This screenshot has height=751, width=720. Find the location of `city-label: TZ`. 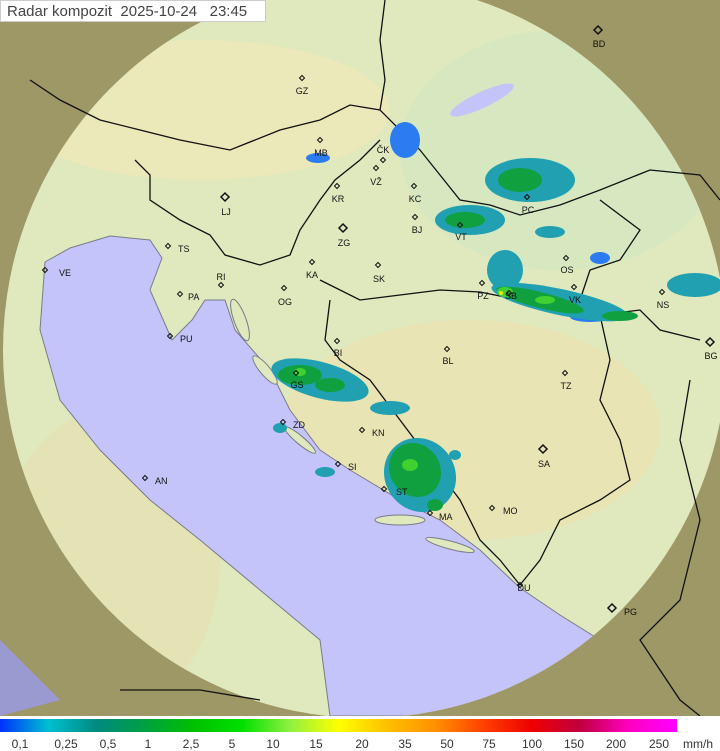

city-label: TZ is located at coordinates (566, 386).